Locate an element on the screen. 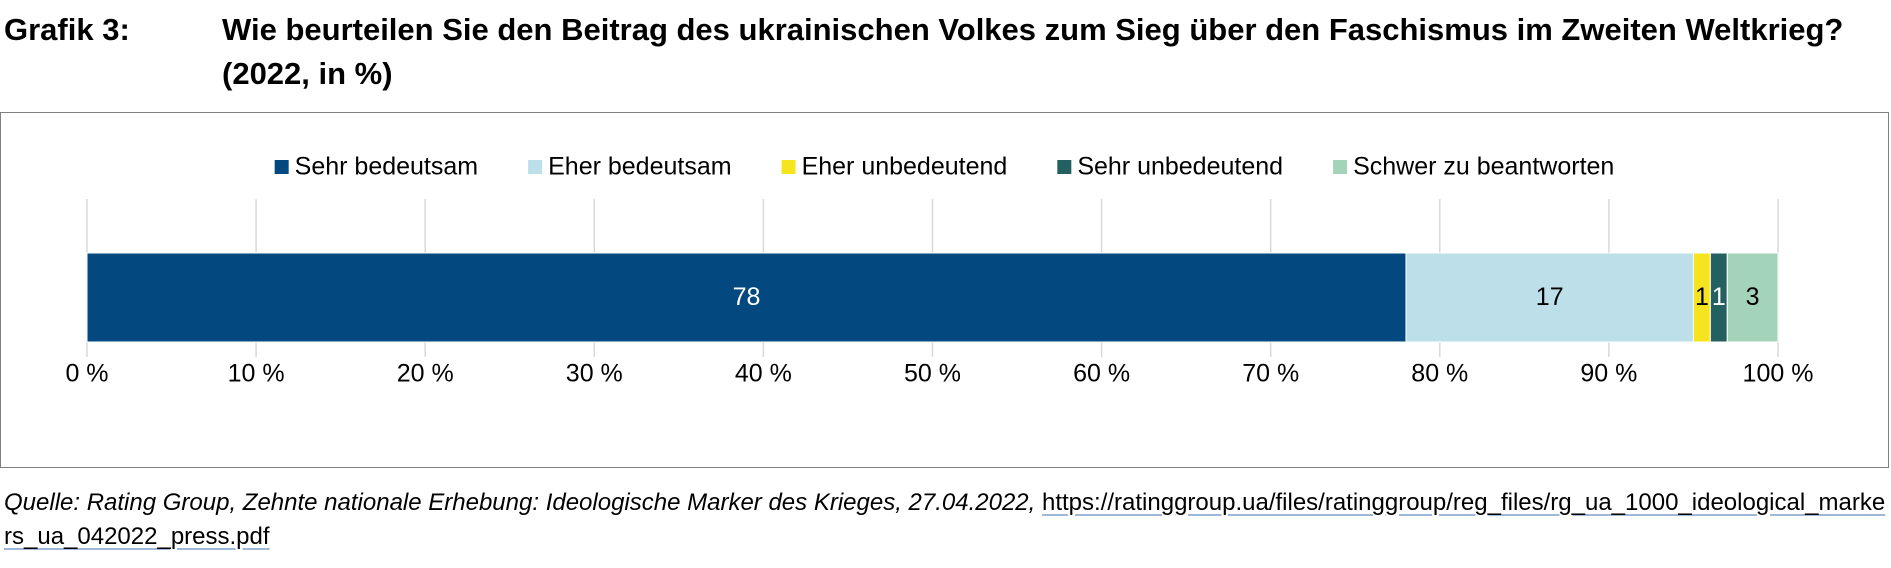 The width and height of the screenshot is (1891, 568). x-tick-label: 20 % is located at coordinates (425, 374).